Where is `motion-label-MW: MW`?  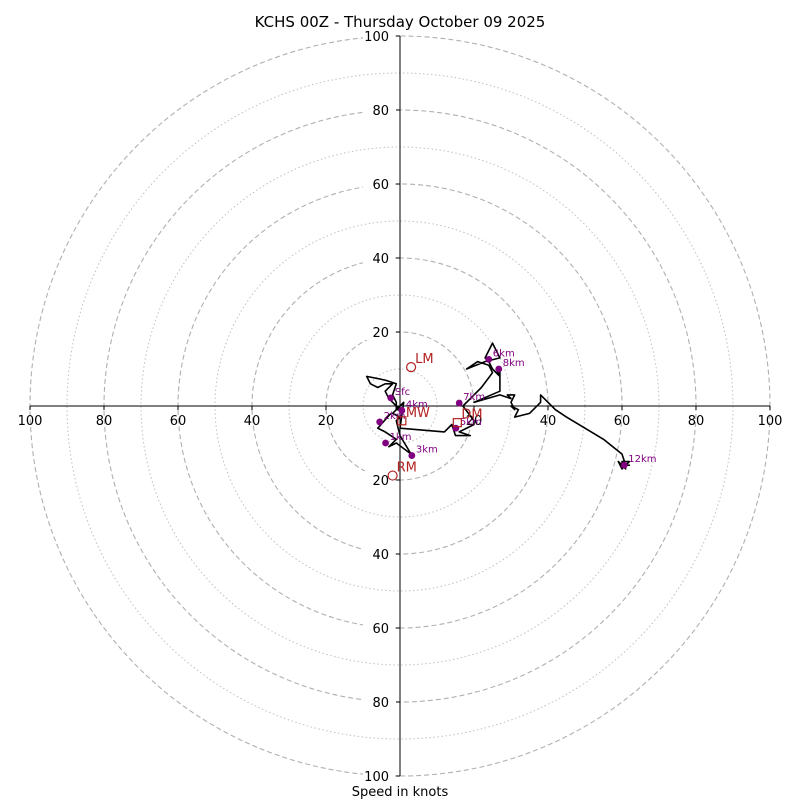
motion-label-MW: MW is located at coordinates (418, 413).